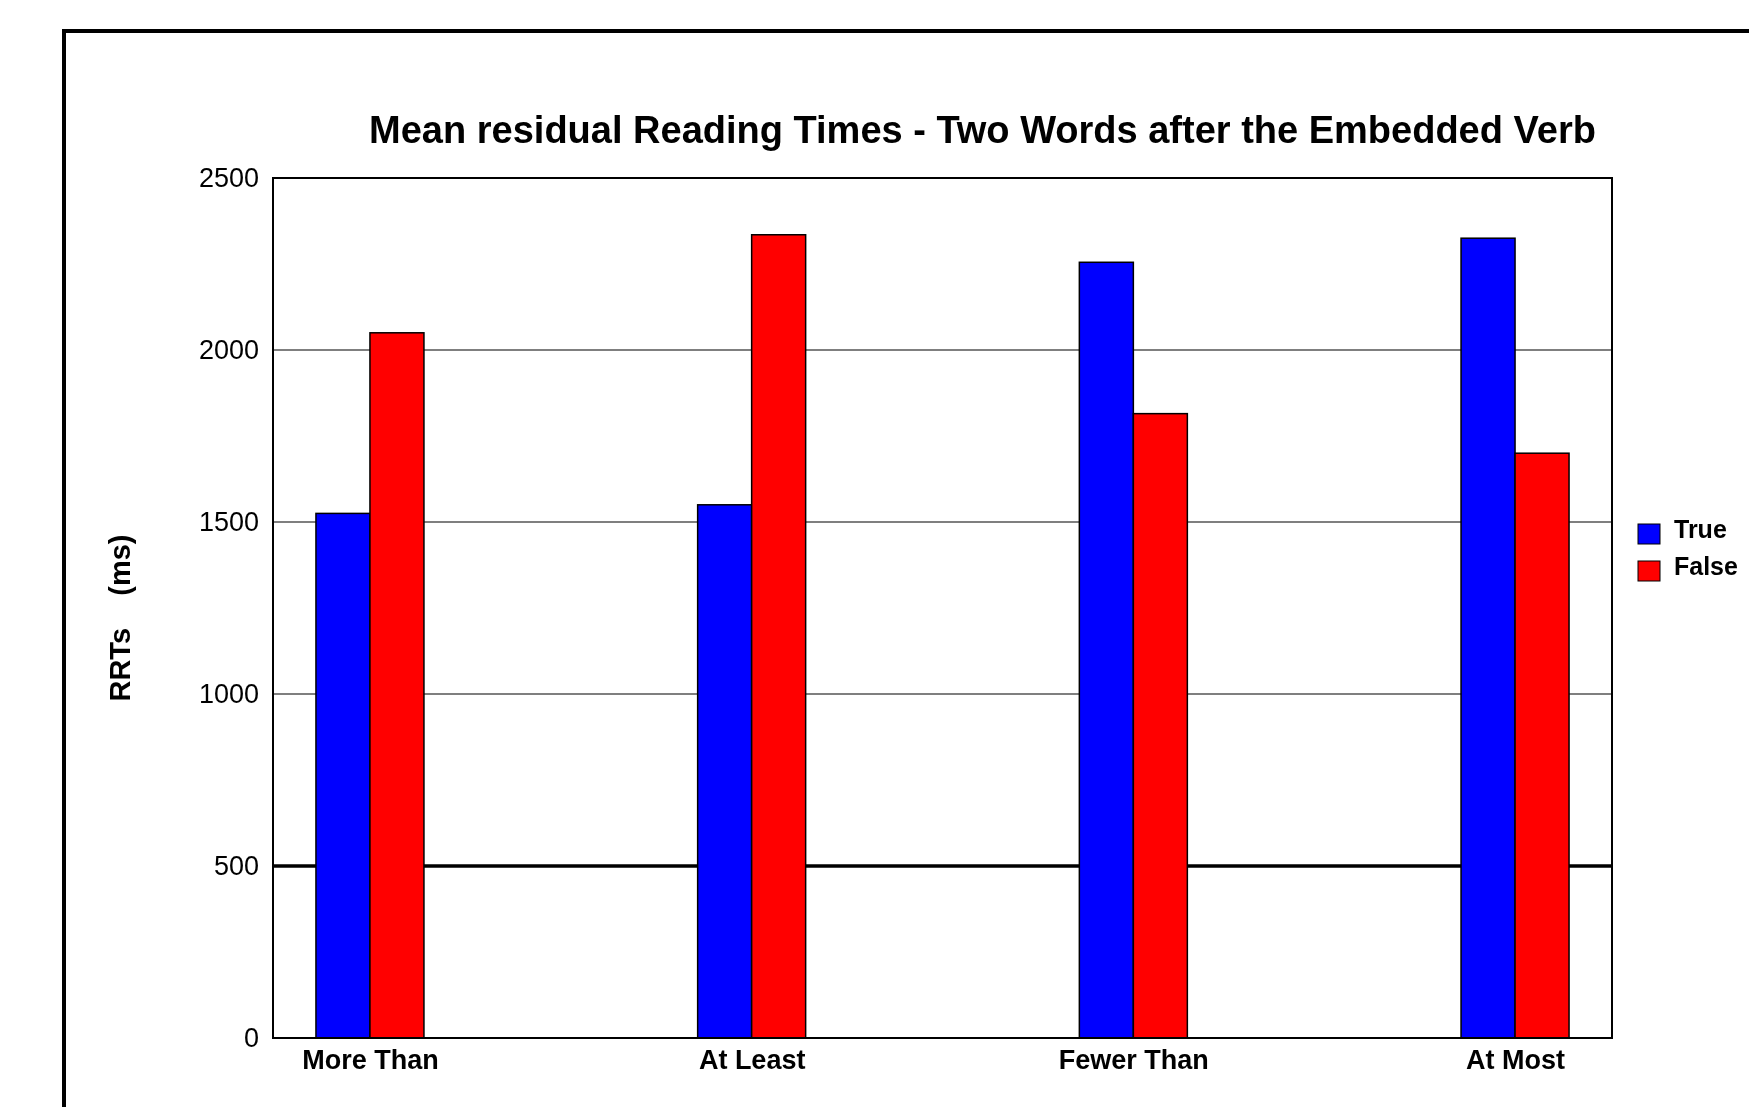 This screenshot has width=1749, height=1107. I want to click on legend-label: True, so click(1700, 529).